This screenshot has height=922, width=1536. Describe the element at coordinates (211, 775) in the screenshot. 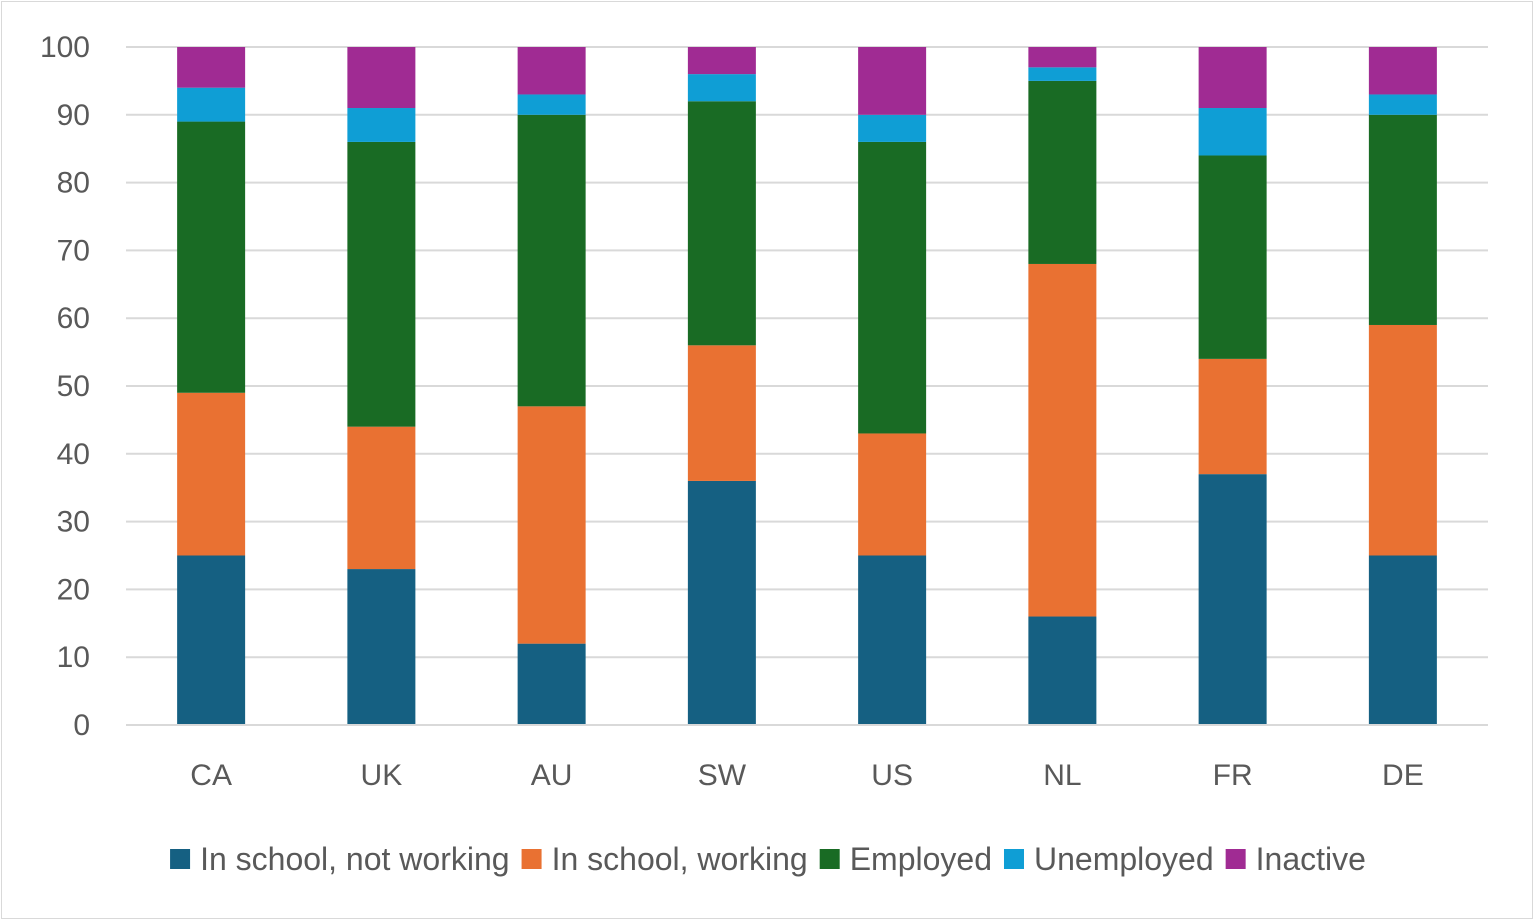

I see `x-tick-label: CA` at that location.